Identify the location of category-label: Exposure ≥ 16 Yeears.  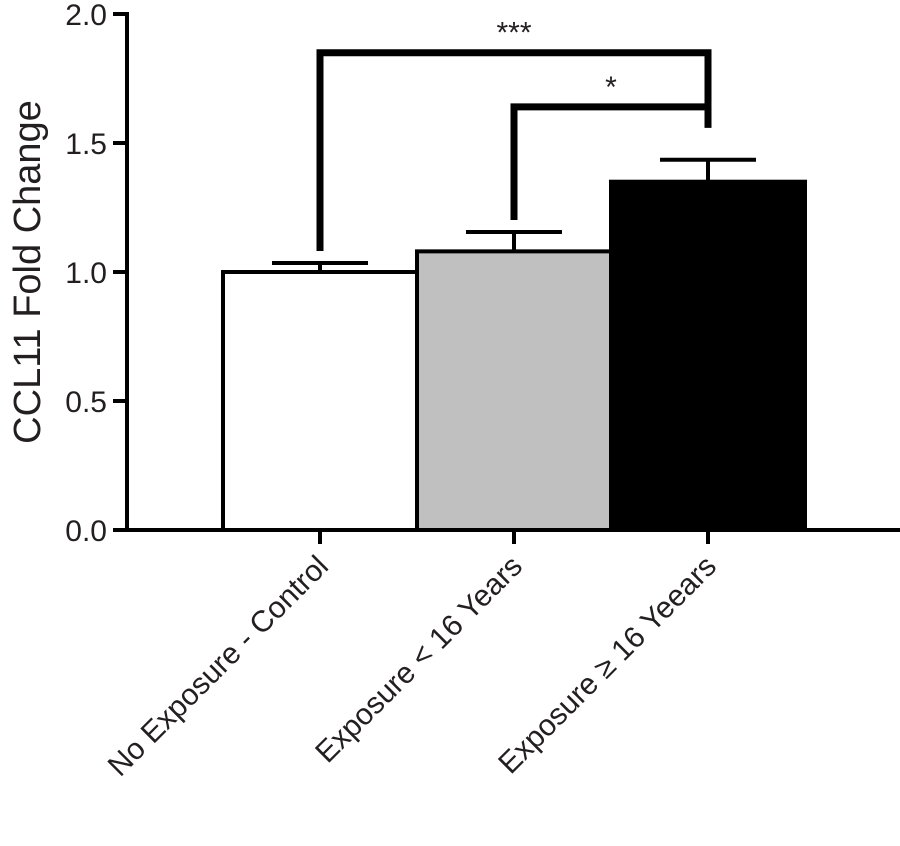
(607, 665).